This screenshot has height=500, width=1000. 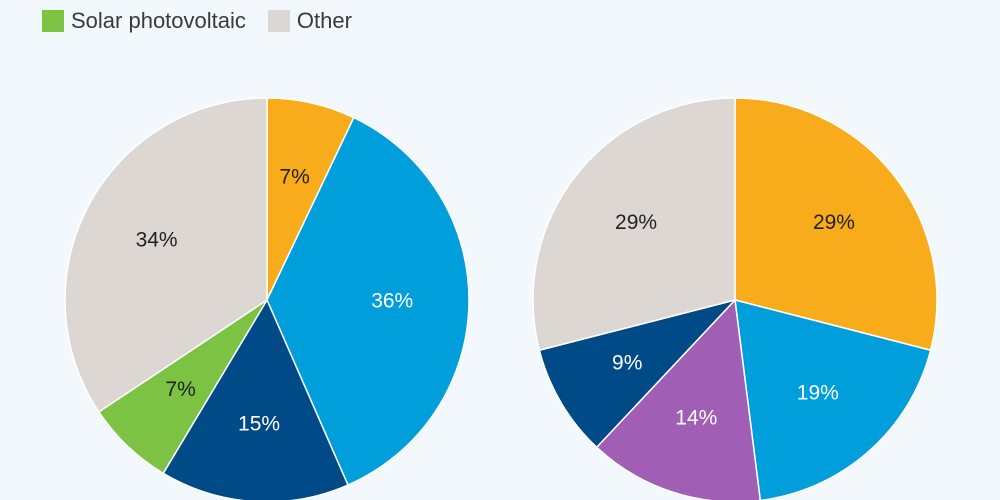 I want to click on pie-2-slice-4-label: 9%, so click(x=627, y=362).